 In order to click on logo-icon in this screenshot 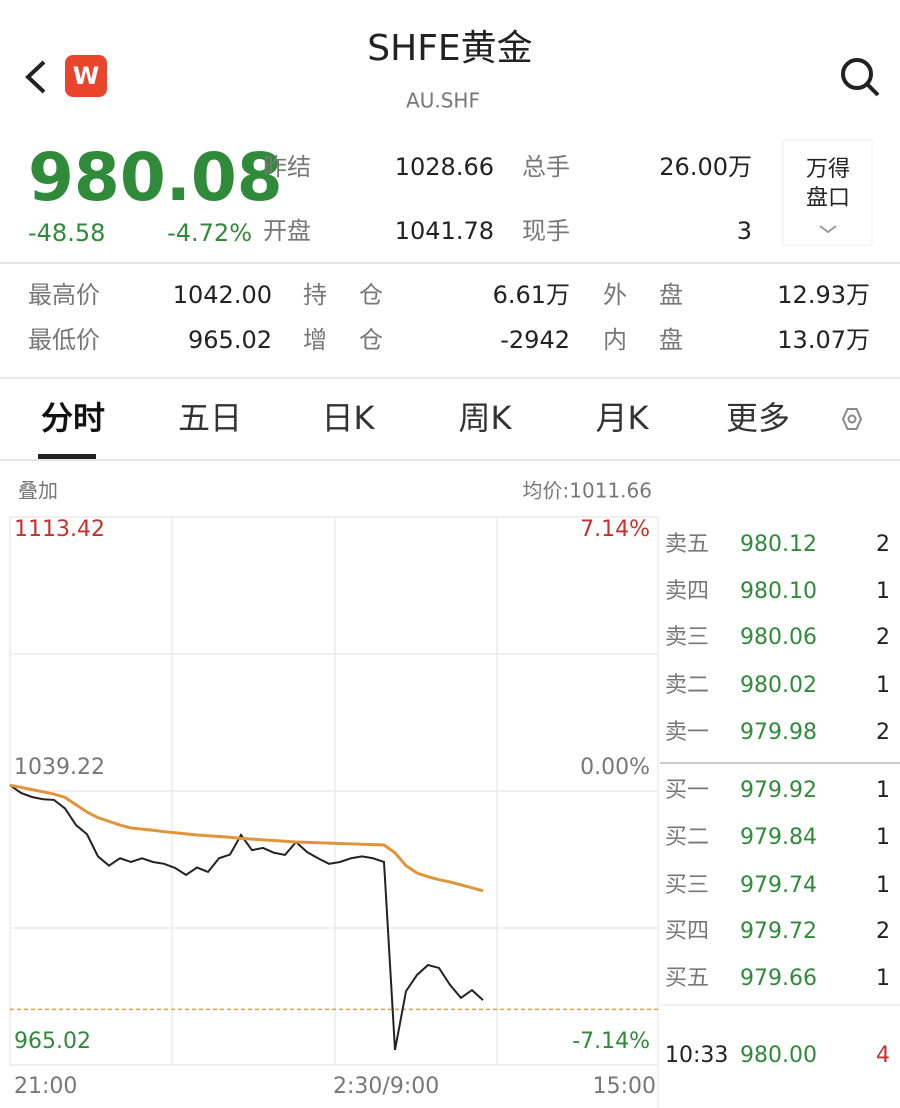, I will do `click(86, 76)`.